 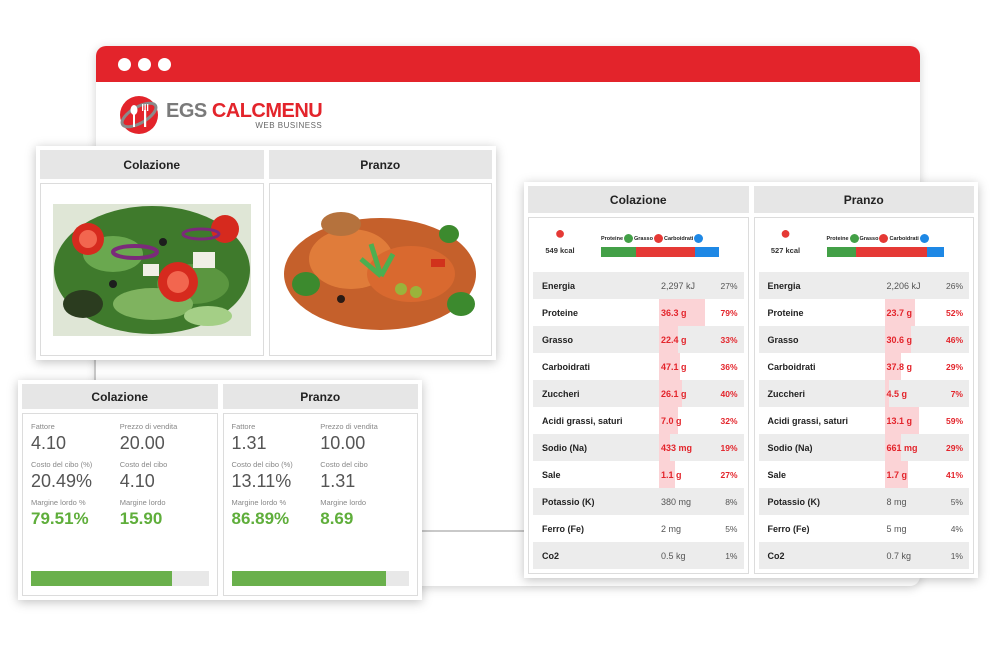 What do you see at coordinates (864, 474) in the screenshot?
I see `nutrient-row: Sale 1.7 g 41%` at bounding box center [864, 474].